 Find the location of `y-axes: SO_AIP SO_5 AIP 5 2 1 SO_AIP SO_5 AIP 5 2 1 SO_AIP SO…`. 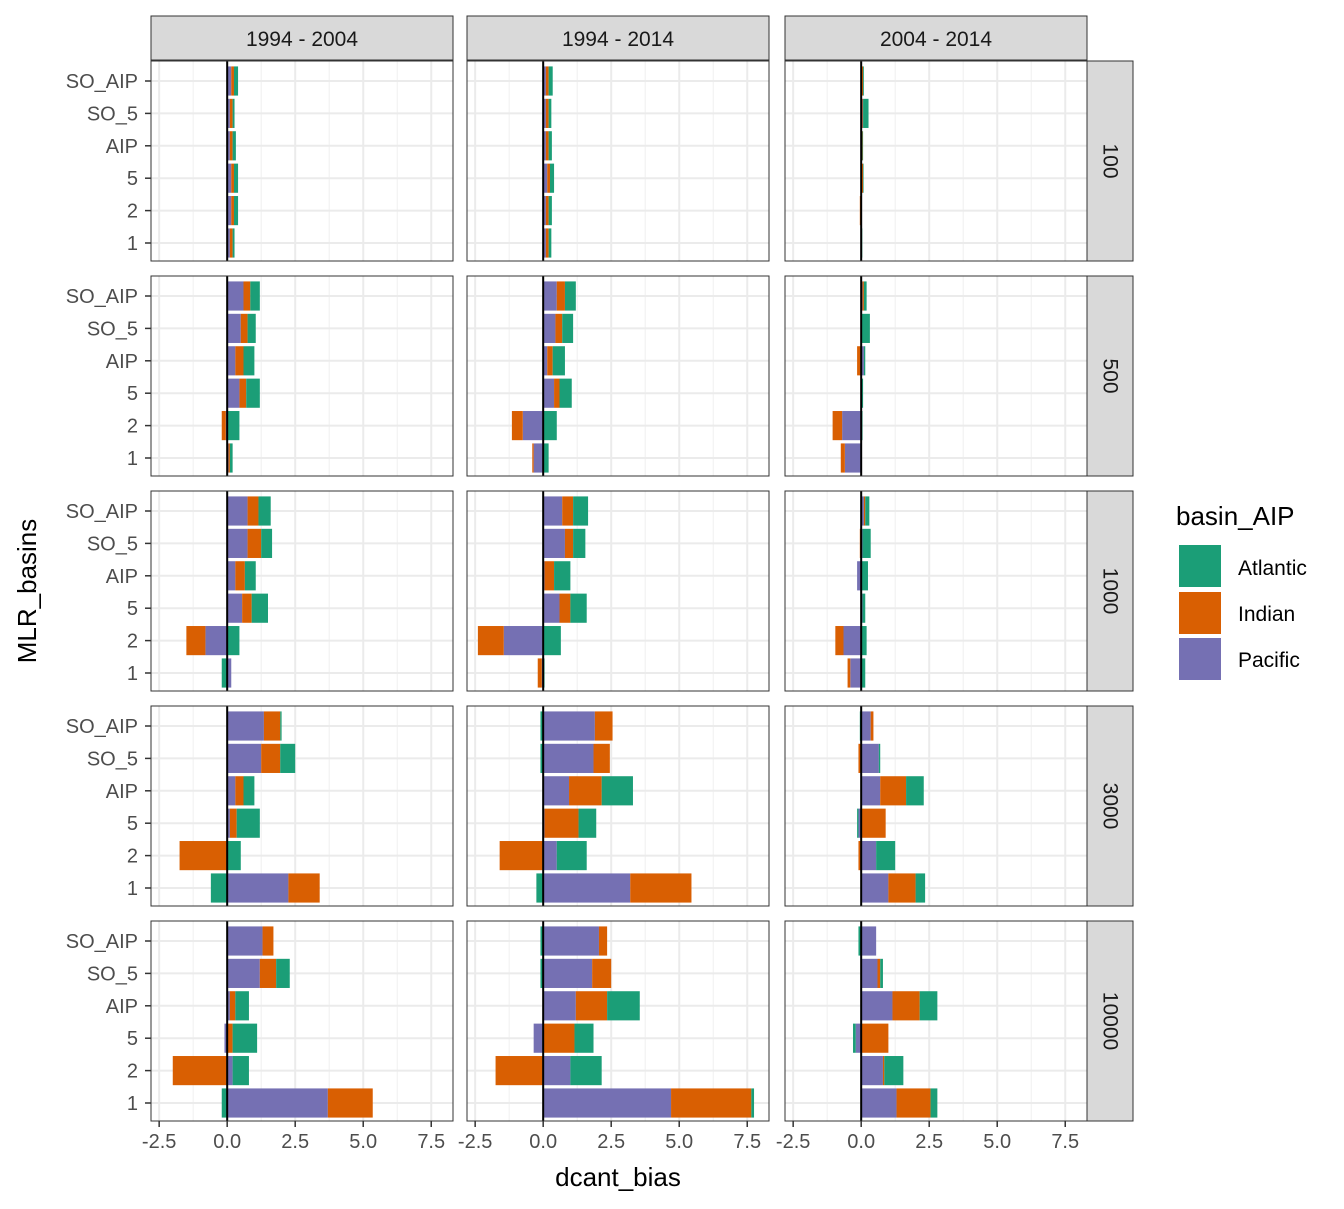

y-axes: SO_AIP SO_5 AIP 5 2 1 SO_AIP SO_5 AIP 5 2 1 SO_AIP SO… is located at coordinates (108, 593).